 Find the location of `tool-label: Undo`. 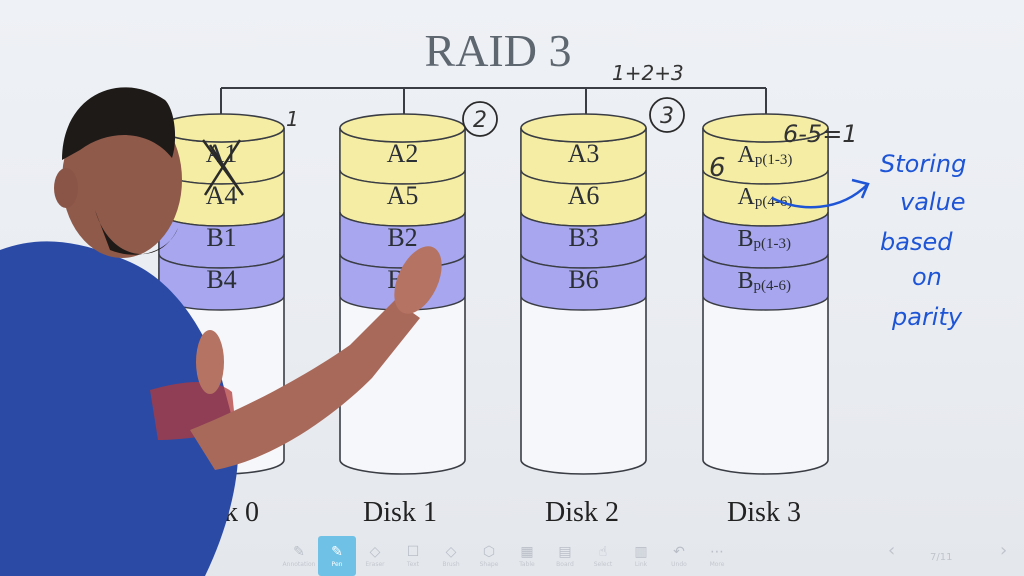

tool-label: Undo is located at coordinates (679, 564).